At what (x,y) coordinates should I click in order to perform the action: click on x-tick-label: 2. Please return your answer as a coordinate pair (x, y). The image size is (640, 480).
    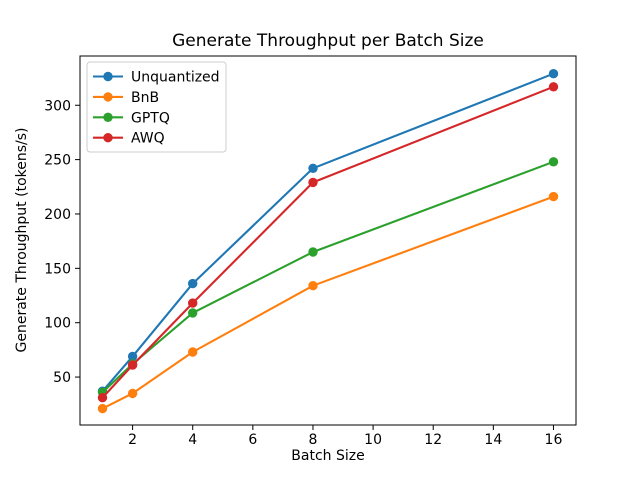
    Looking at the image, I should click on (132, 440).